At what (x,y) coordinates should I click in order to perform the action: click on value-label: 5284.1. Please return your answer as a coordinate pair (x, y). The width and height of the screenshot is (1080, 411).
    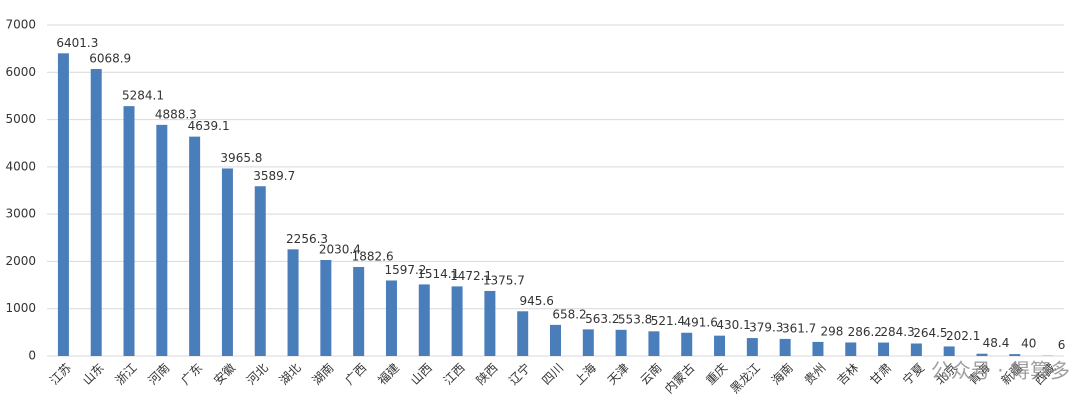
    Looking at the image, I should click on (143, 96).